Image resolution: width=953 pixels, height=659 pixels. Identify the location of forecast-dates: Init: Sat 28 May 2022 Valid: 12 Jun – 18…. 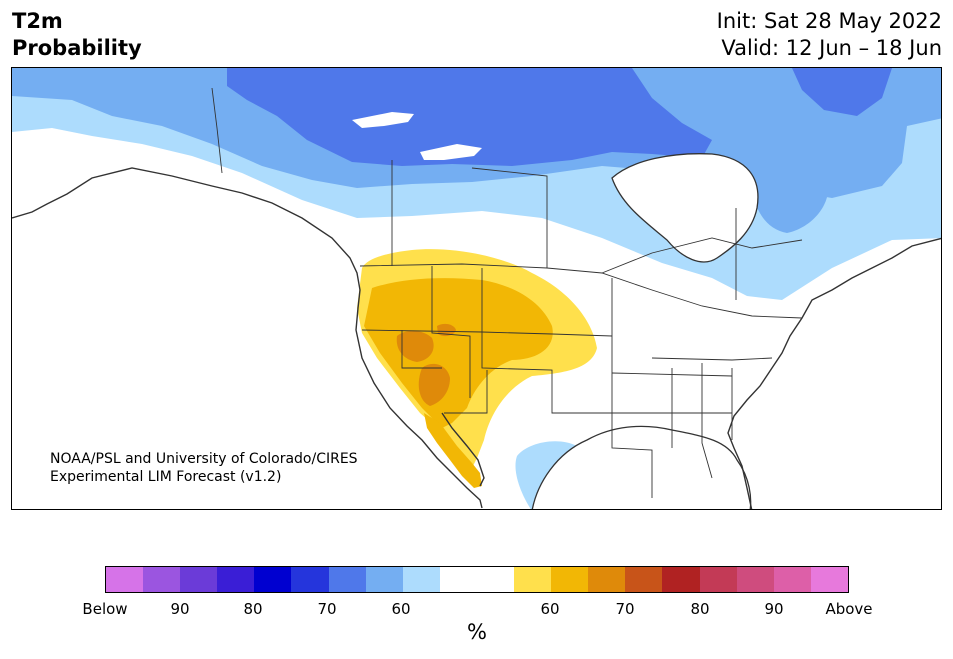
(829, 35).